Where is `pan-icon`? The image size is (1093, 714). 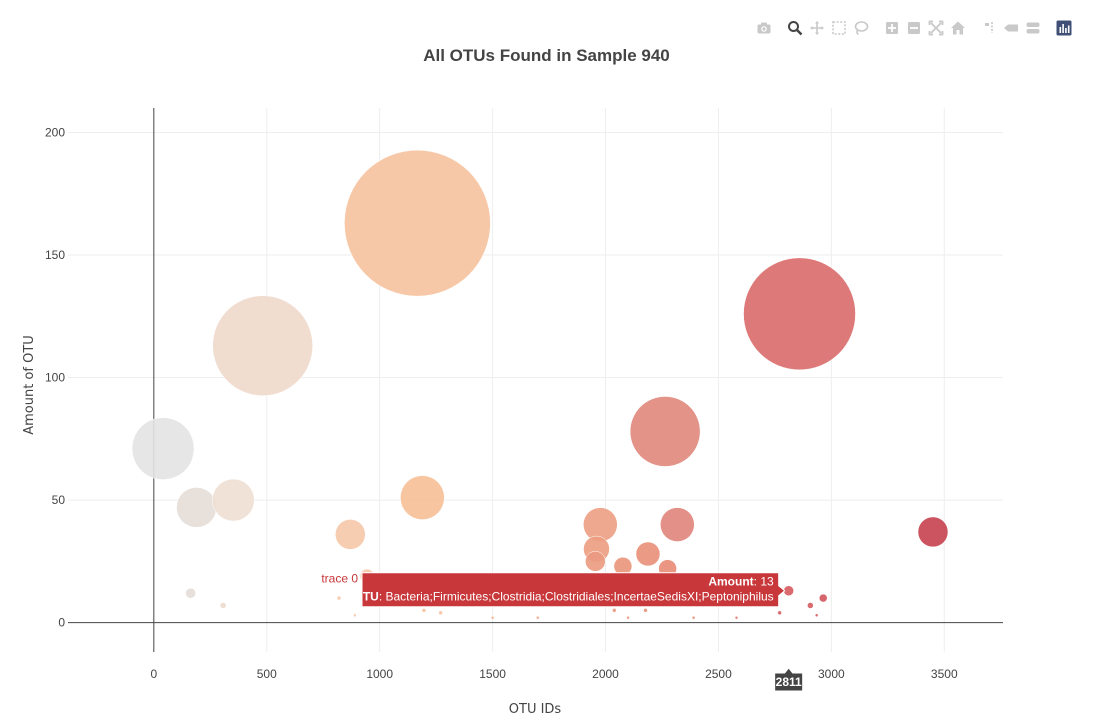
pan-icon is located at coordinates (817, 28).